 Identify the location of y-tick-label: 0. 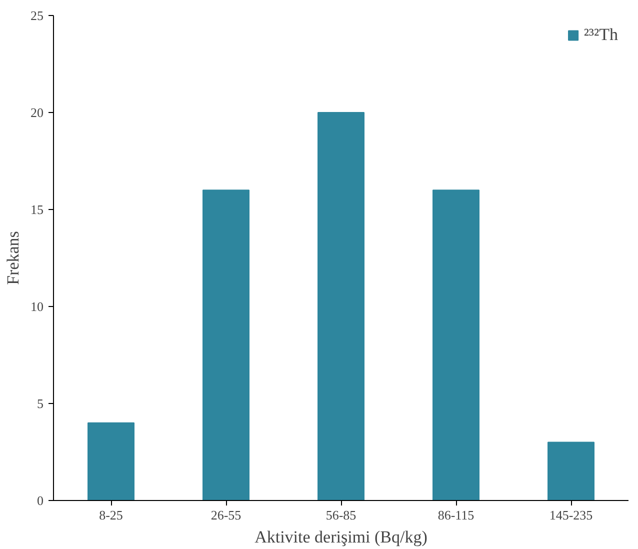
(40, 500).